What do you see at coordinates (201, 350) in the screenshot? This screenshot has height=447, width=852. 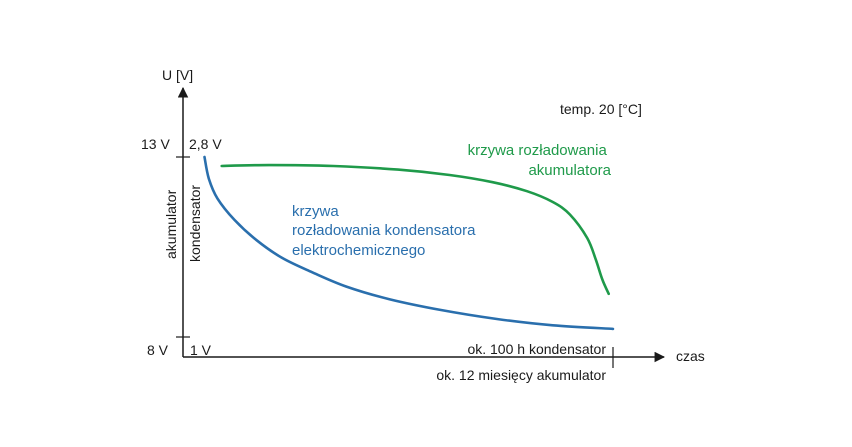 I see `y-tick-bottom-capacitor: 1 V` at bounding box center [201, 350].